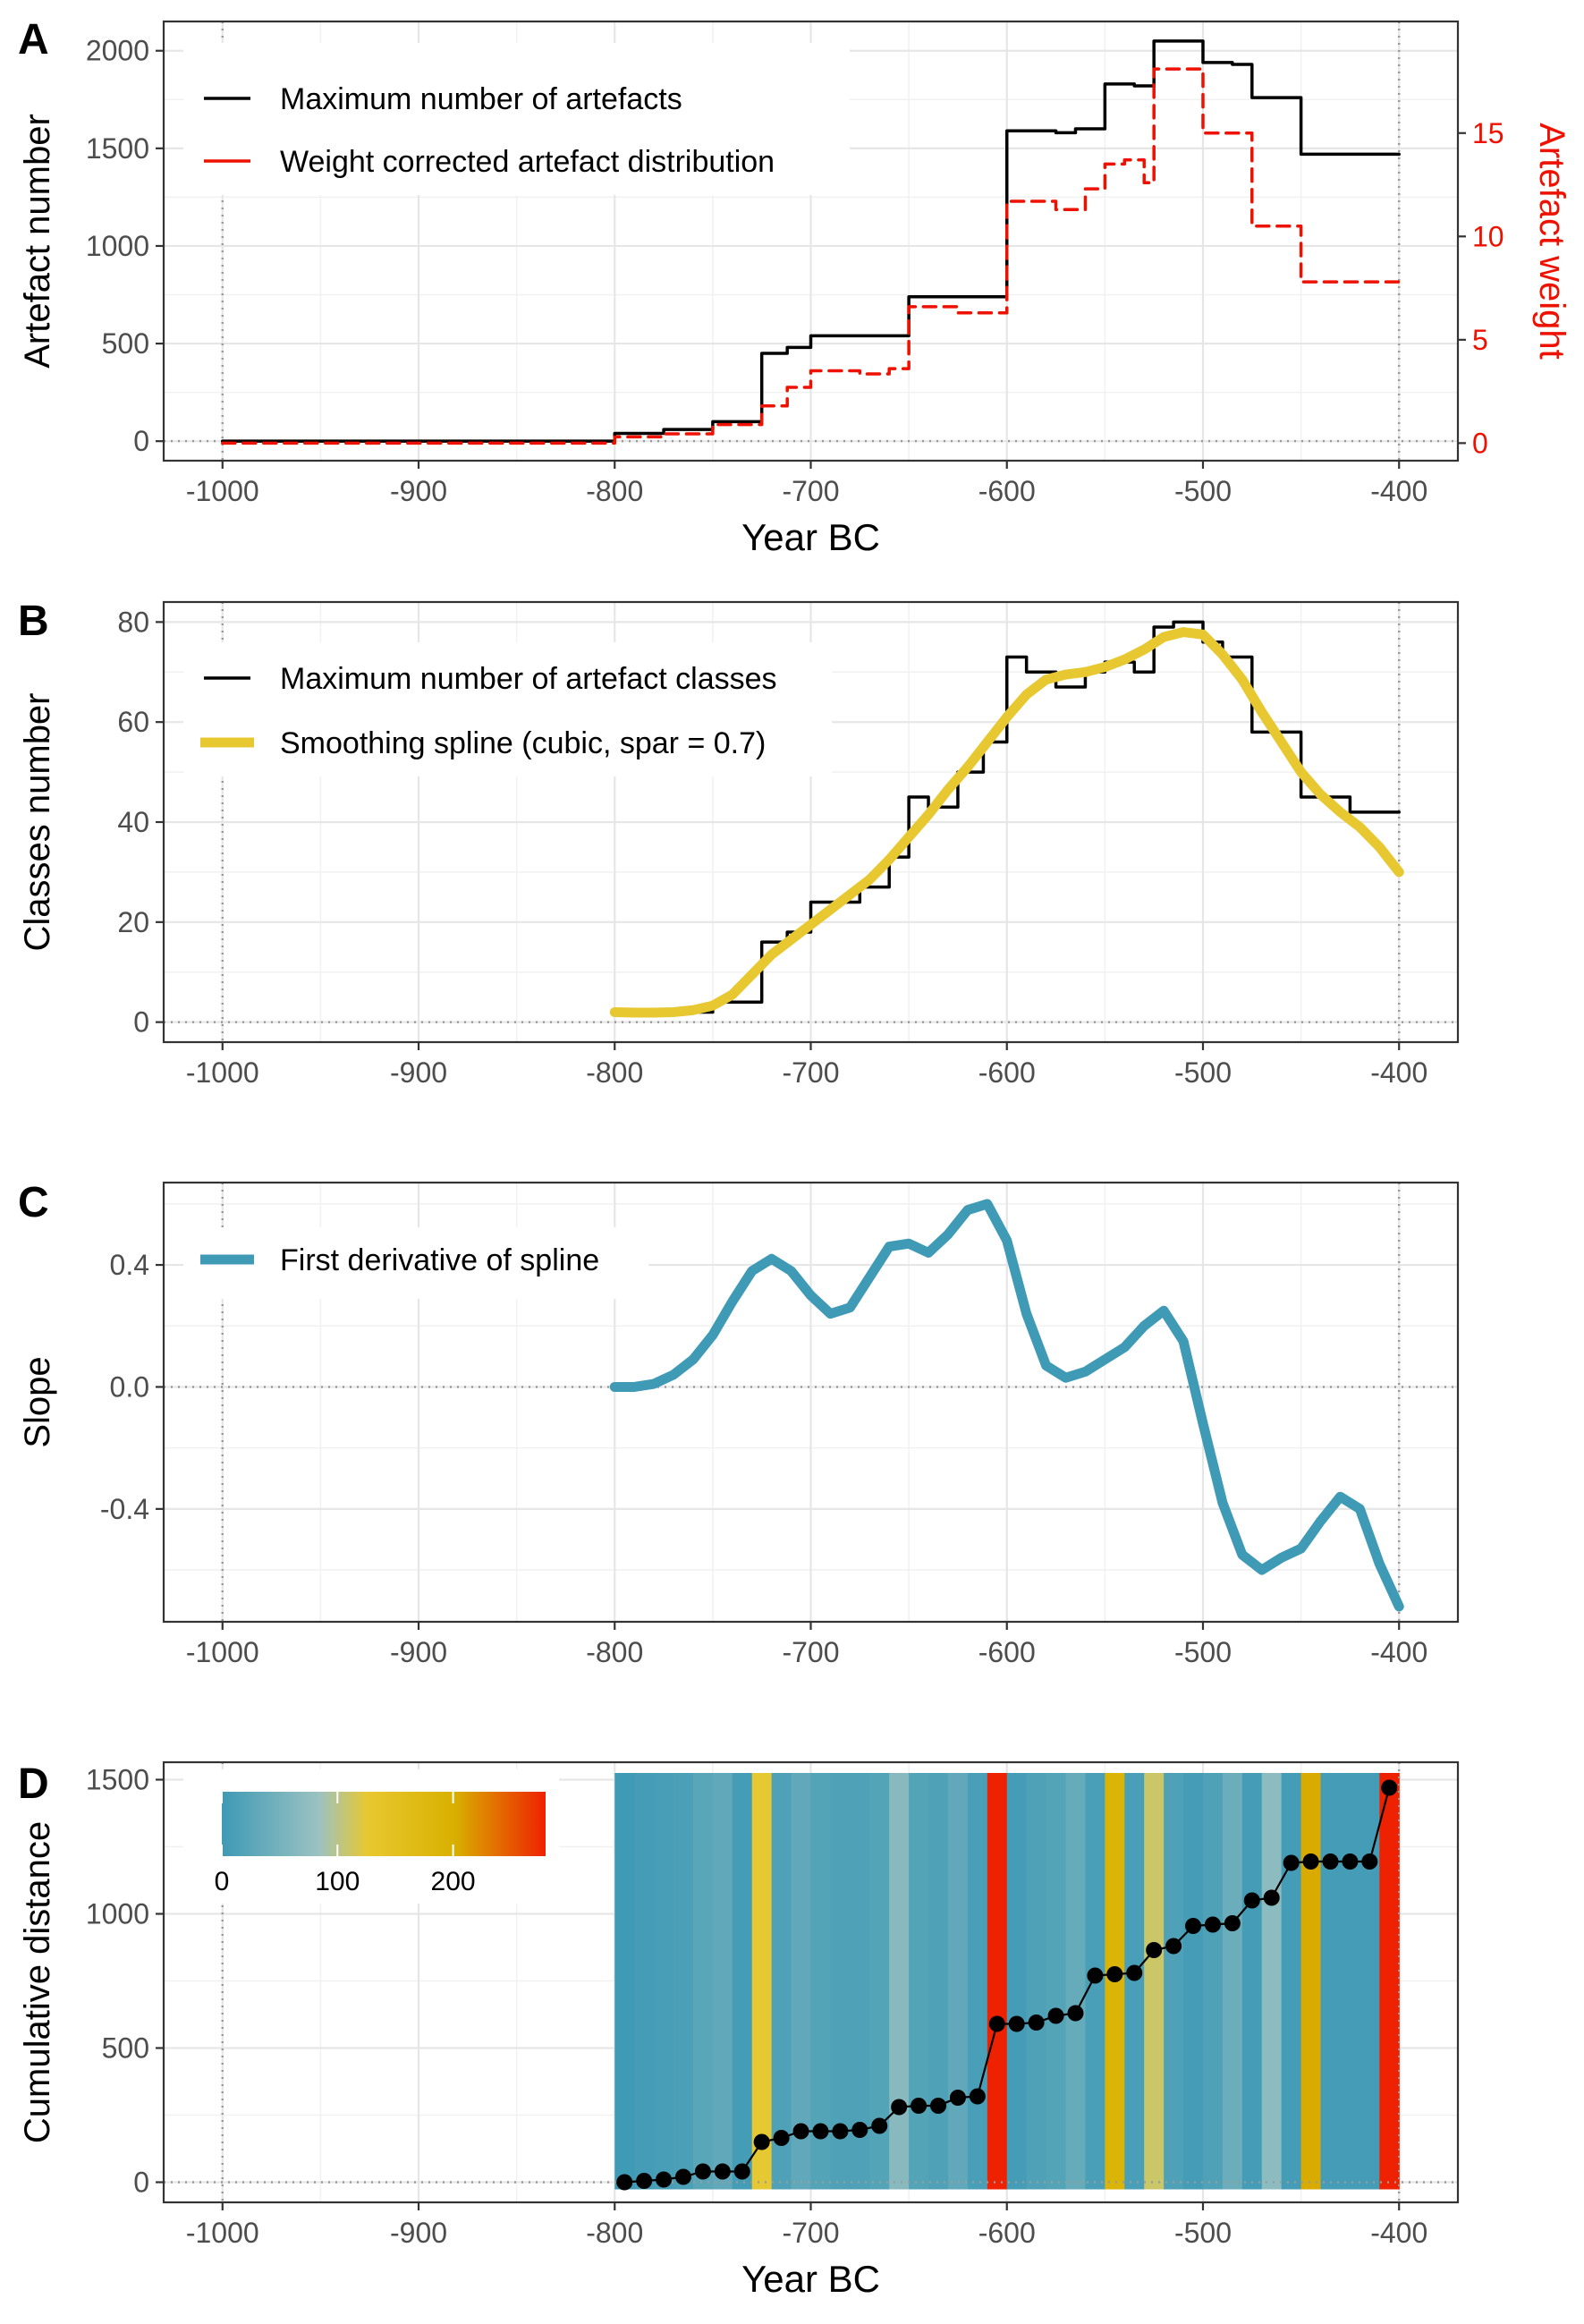 The width and height of the screenshot is (1584, 2324). Describe the element at coordinates (418, 491) in the screenshot. I see `panel-a-x-tick-label: -900` at that location.